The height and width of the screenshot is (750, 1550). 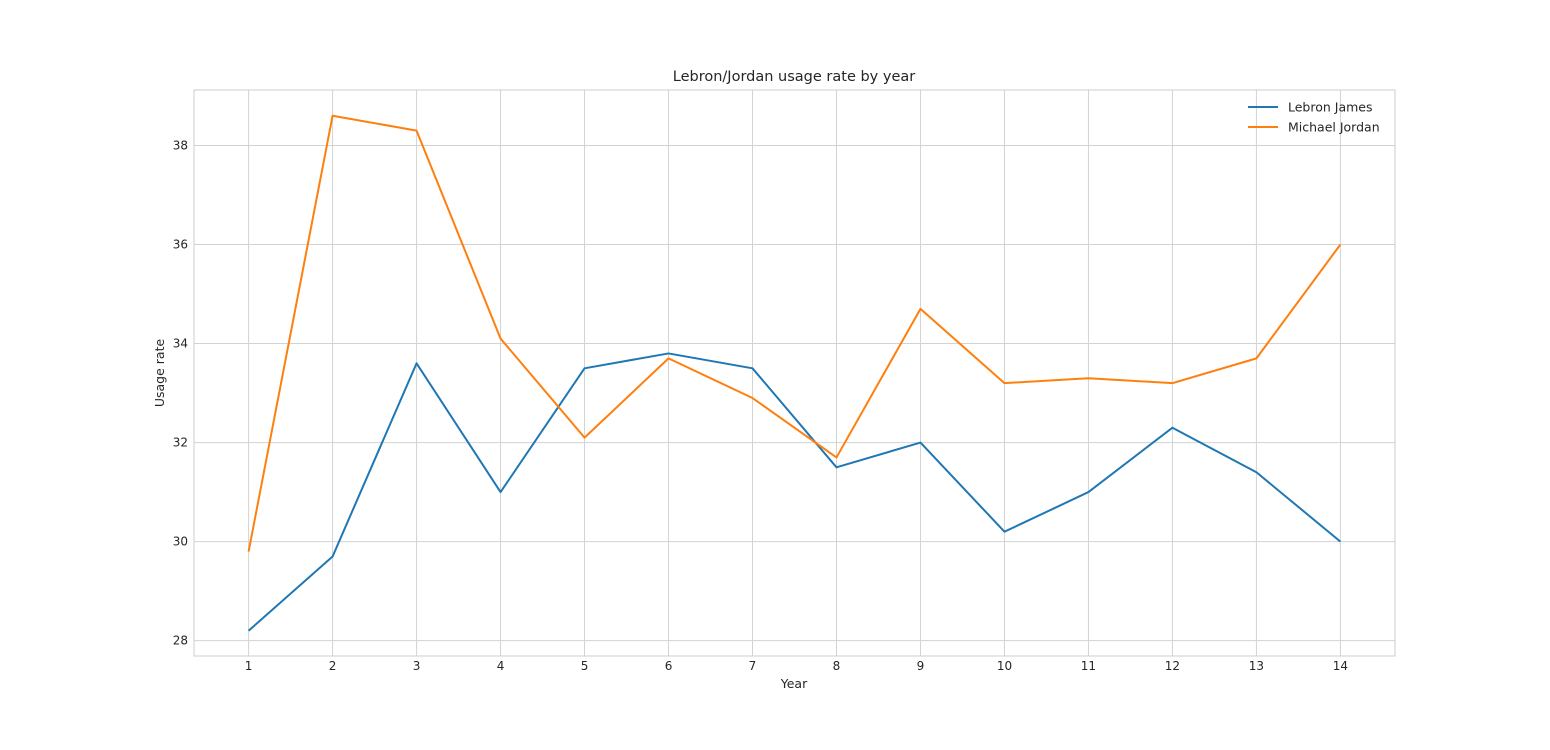 I want to click on x-tick-label: 9, so click(x=921, y=666).